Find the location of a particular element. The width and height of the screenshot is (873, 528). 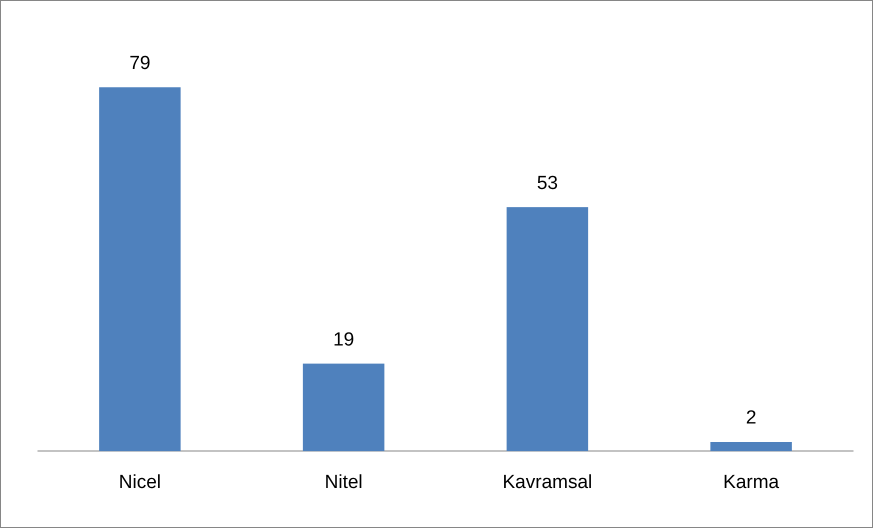

x-tick-label: Kavramsal is located at coordinates (547, 482).